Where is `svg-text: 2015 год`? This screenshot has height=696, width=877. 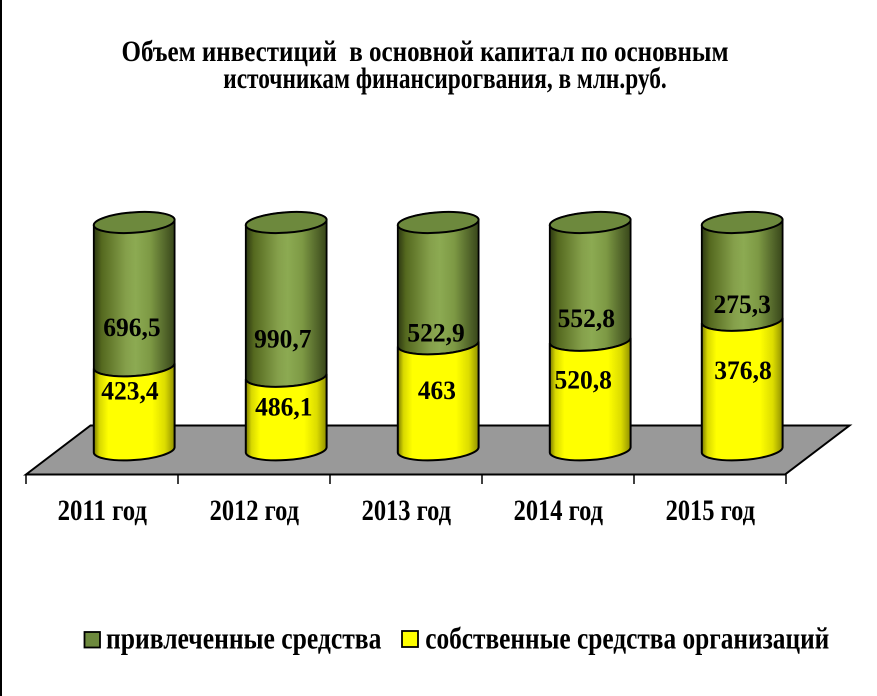 svg-text: 2015 год is located at coordinates (710, 510).